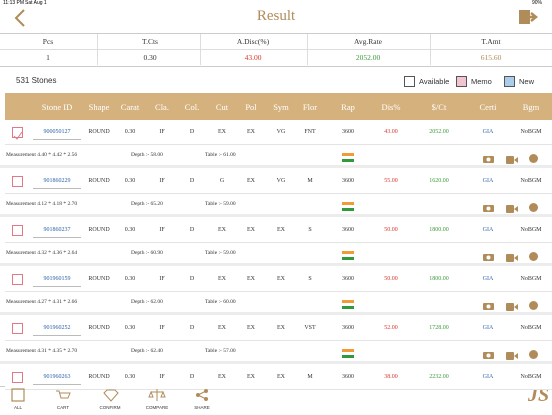 This screenshot has width=552, height=415. What do you see at coordinates (391, 377) in the screenshot?
I see `cell: 38.00` at bounding box center [391, 377].